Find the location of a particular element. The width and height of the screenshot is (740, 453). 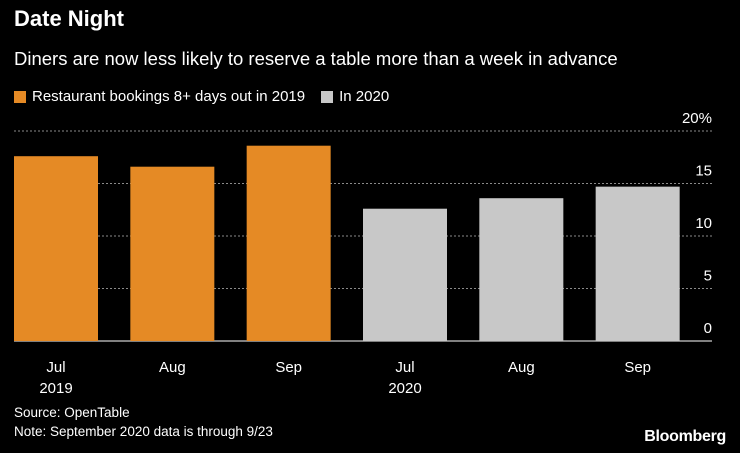

chart-title: Date Night is located at coordinates (69, 18).